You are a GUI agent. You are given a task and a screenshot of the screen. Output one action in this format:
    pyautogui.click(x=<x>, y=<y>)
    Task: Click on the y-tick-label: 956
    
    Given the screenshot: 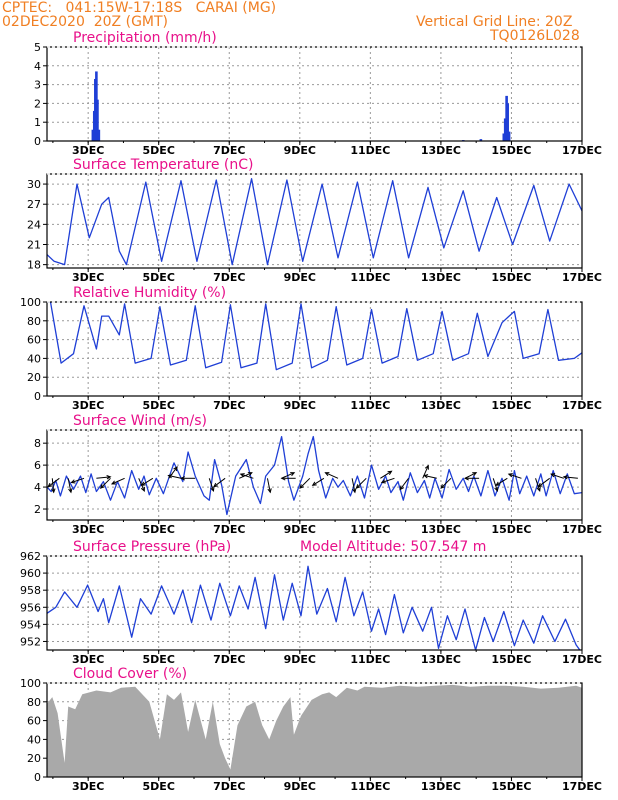 What is the action you would take?
    pyautogui.click(x=30, y=607)
    